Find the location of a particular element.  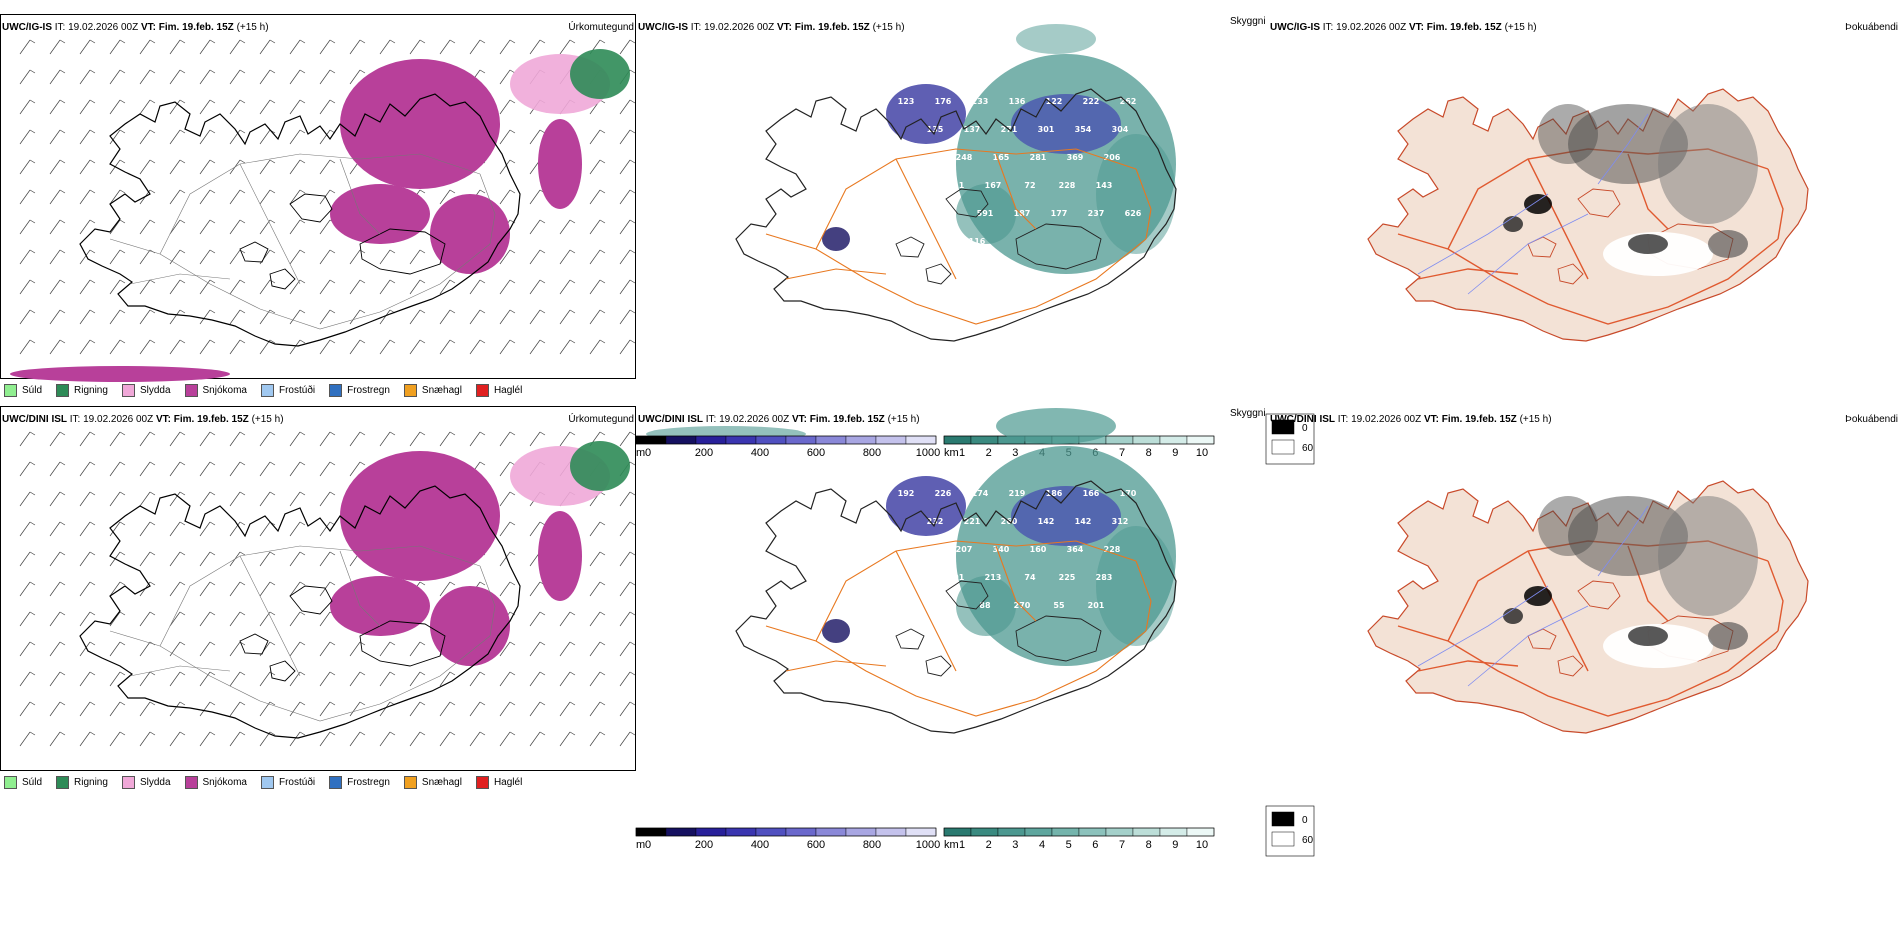

legend-swatch is located at coordinates (267, 390).